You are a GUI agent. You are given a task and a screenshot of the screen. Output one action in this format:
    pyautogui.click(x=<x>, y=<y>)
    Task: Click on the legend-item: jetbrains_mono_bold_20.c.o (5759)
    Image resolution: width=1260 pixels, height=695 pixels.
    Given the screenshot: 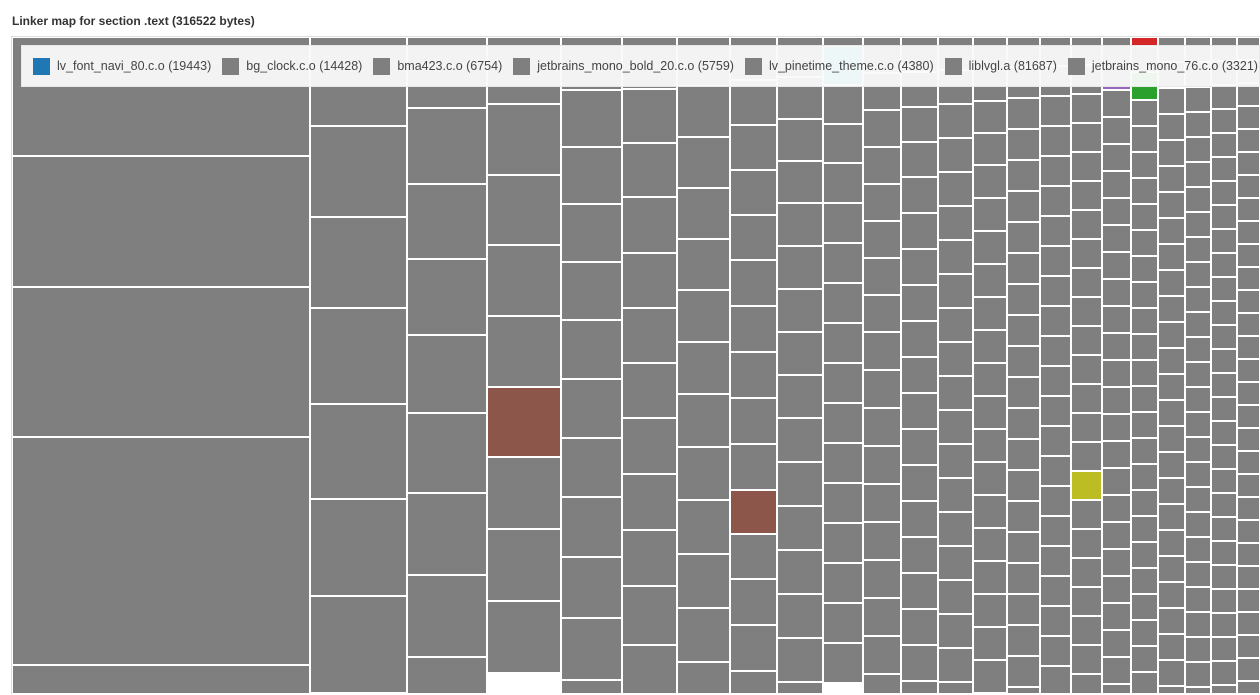 What is the action you would take?
    pyautogui.click(x=623, y=66)
    